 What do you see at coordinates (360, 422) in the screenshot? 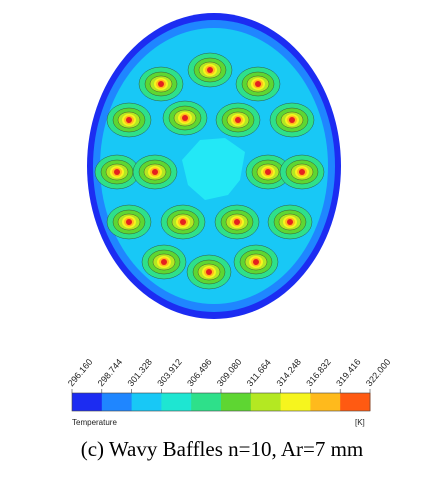
I see `colorbar-unit: [K]` at bounding box center [360, 422].